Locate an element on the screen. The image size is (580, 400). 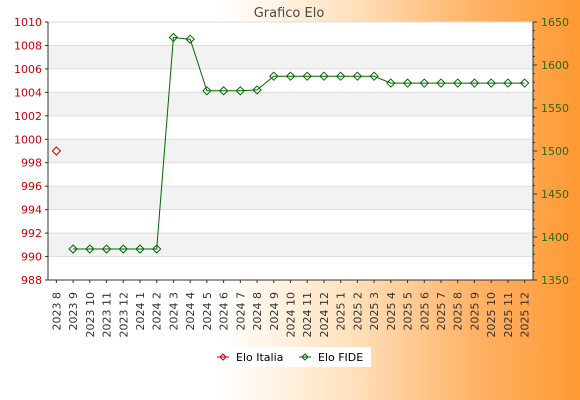
y-right-tick-label: 1550 is located at coordinates (555, 108).